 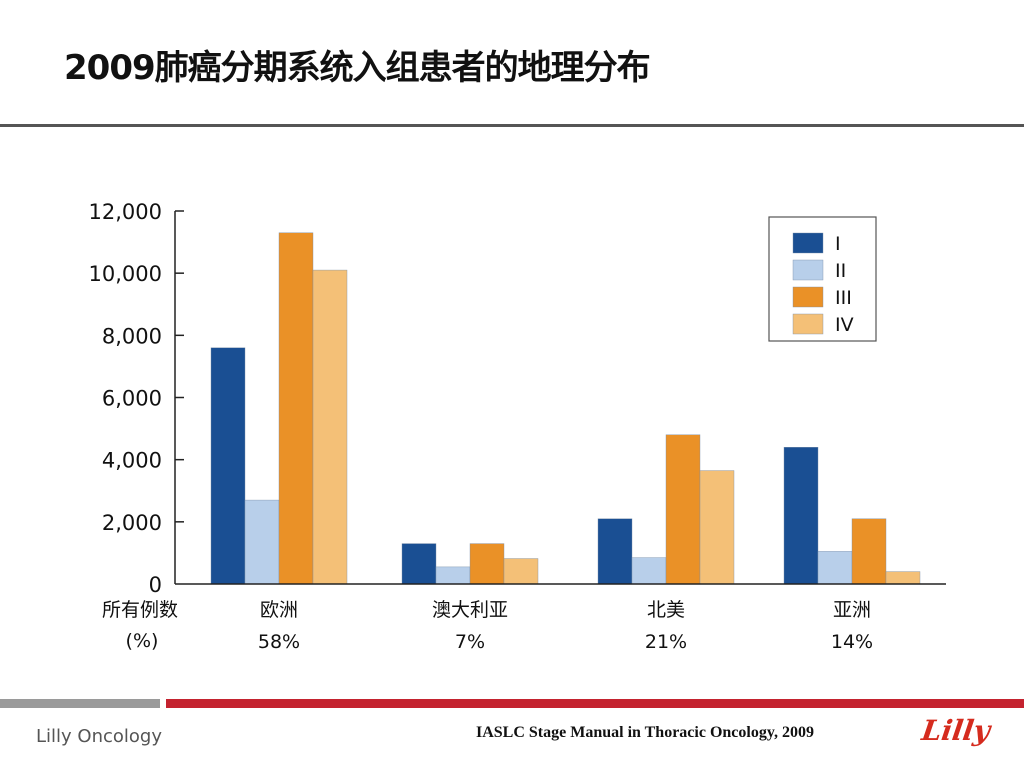 I want to click on category-label: 澳大利亚, so click(x=470, y=610).